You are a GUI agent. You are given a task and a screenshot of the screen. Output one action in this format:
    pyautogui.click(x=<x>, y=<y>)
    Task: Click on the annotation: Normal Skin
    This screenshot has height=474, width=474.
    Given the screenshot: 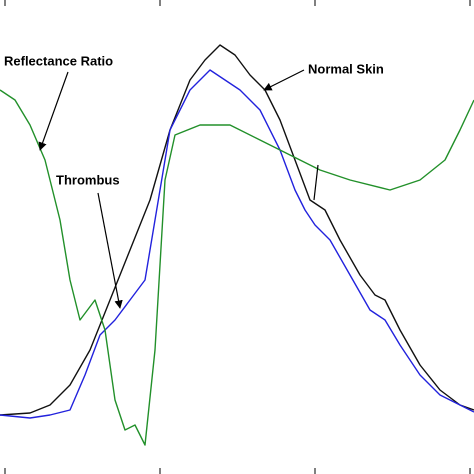 What is the action you would take?
    pyautogui.click(x=346, y=68)
    